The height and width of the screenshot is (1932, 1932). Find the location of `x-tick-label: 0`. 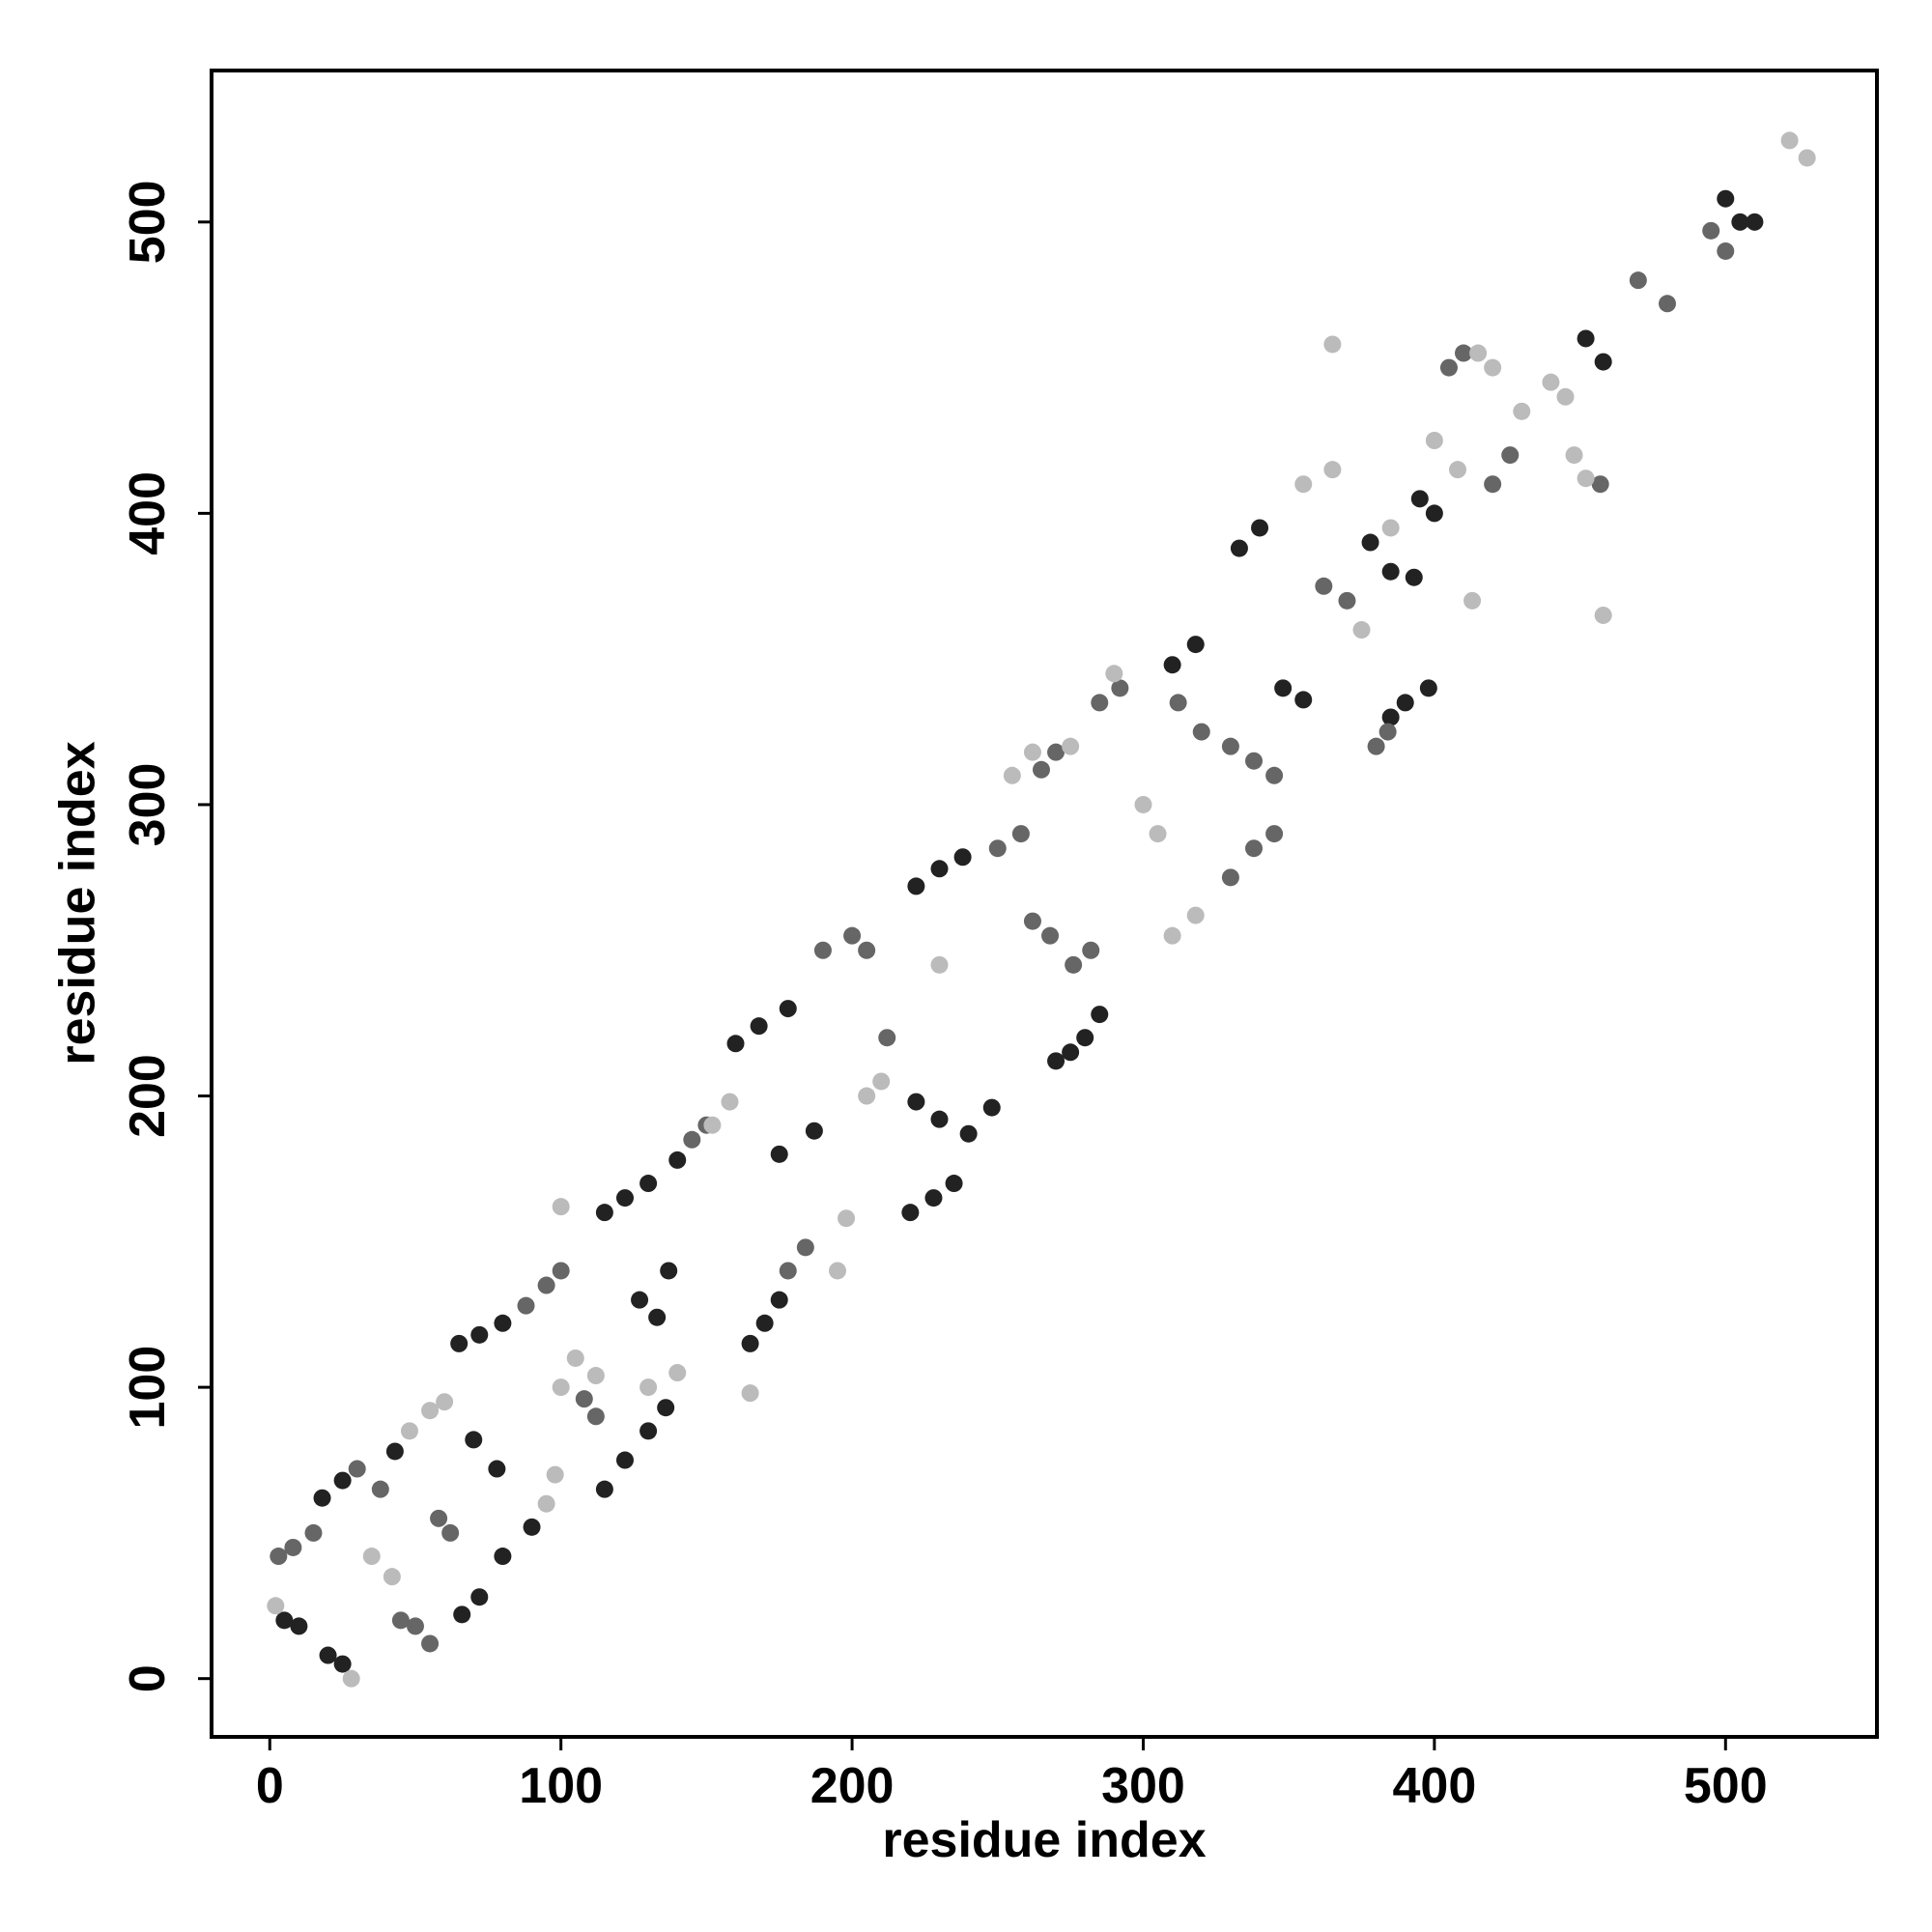

x-tick-label: 0 is located at coordinates (270, 1786).